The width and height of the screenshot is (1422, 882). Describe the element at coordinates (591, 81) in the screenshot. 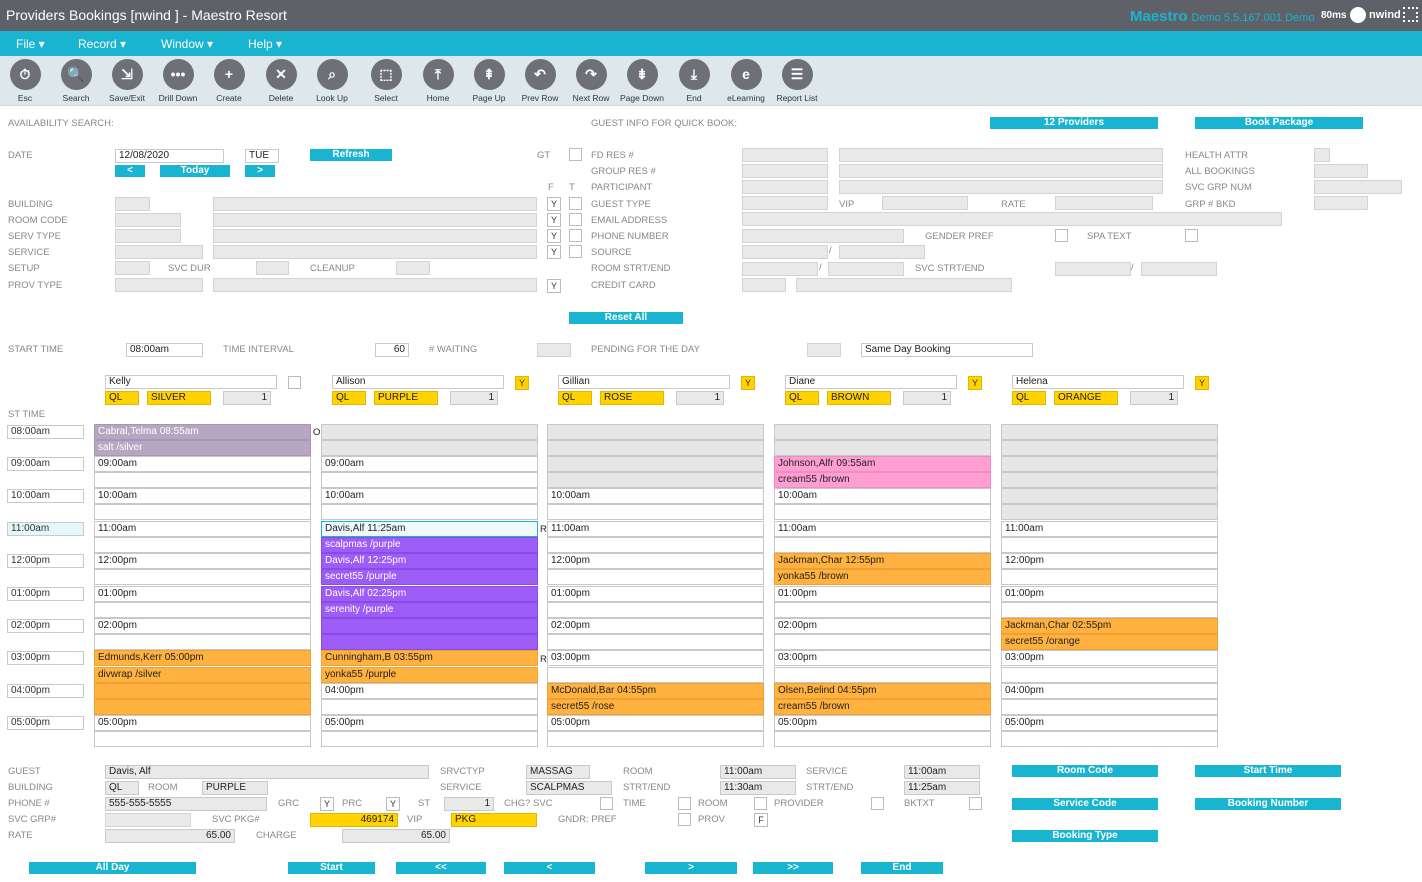

I see `toolbar-button-next-row: ↷ Next Row` at that location.